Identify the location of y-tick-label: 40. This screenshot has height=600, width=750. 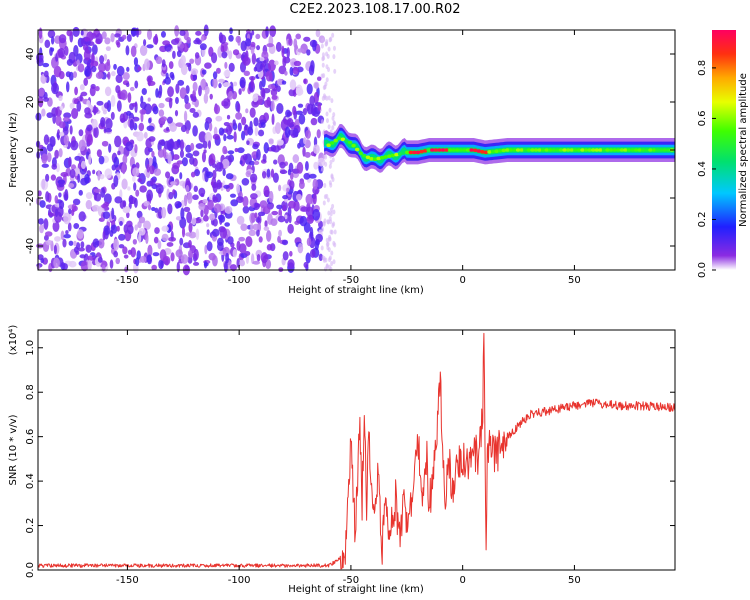
(30, 54).